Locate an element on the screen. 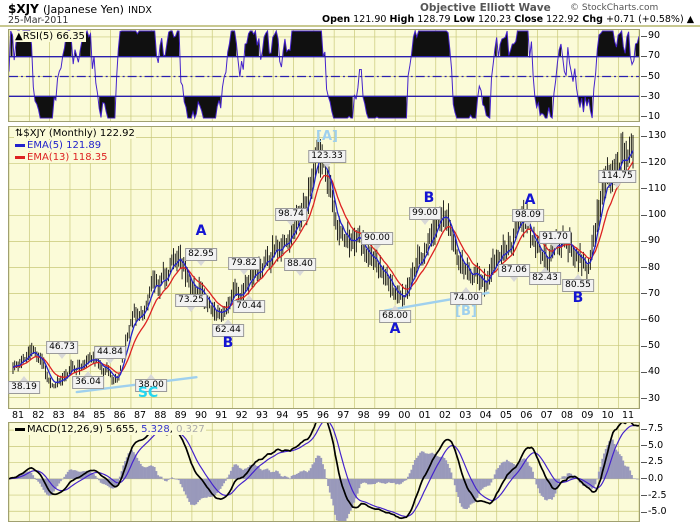 Image resolution: width=700 pixels, height=530 pixels. macd-y-tick: -5.0 is located at coordinates (657, 512).